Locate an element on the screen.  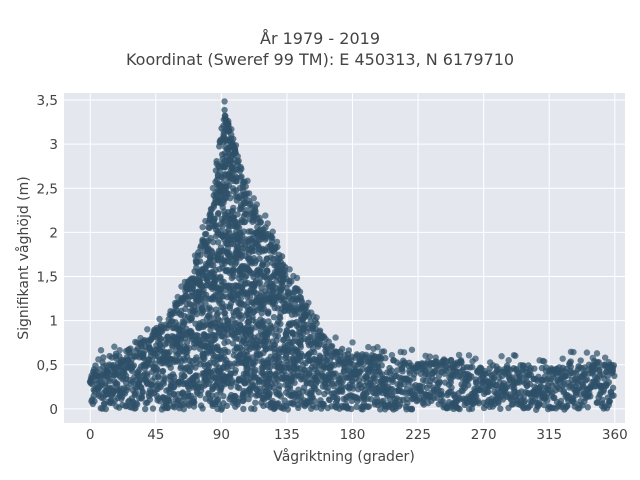
x-axis-ticks: 0 45 90 135 180 225 270 315 360 is located at coordinates (357, 435).